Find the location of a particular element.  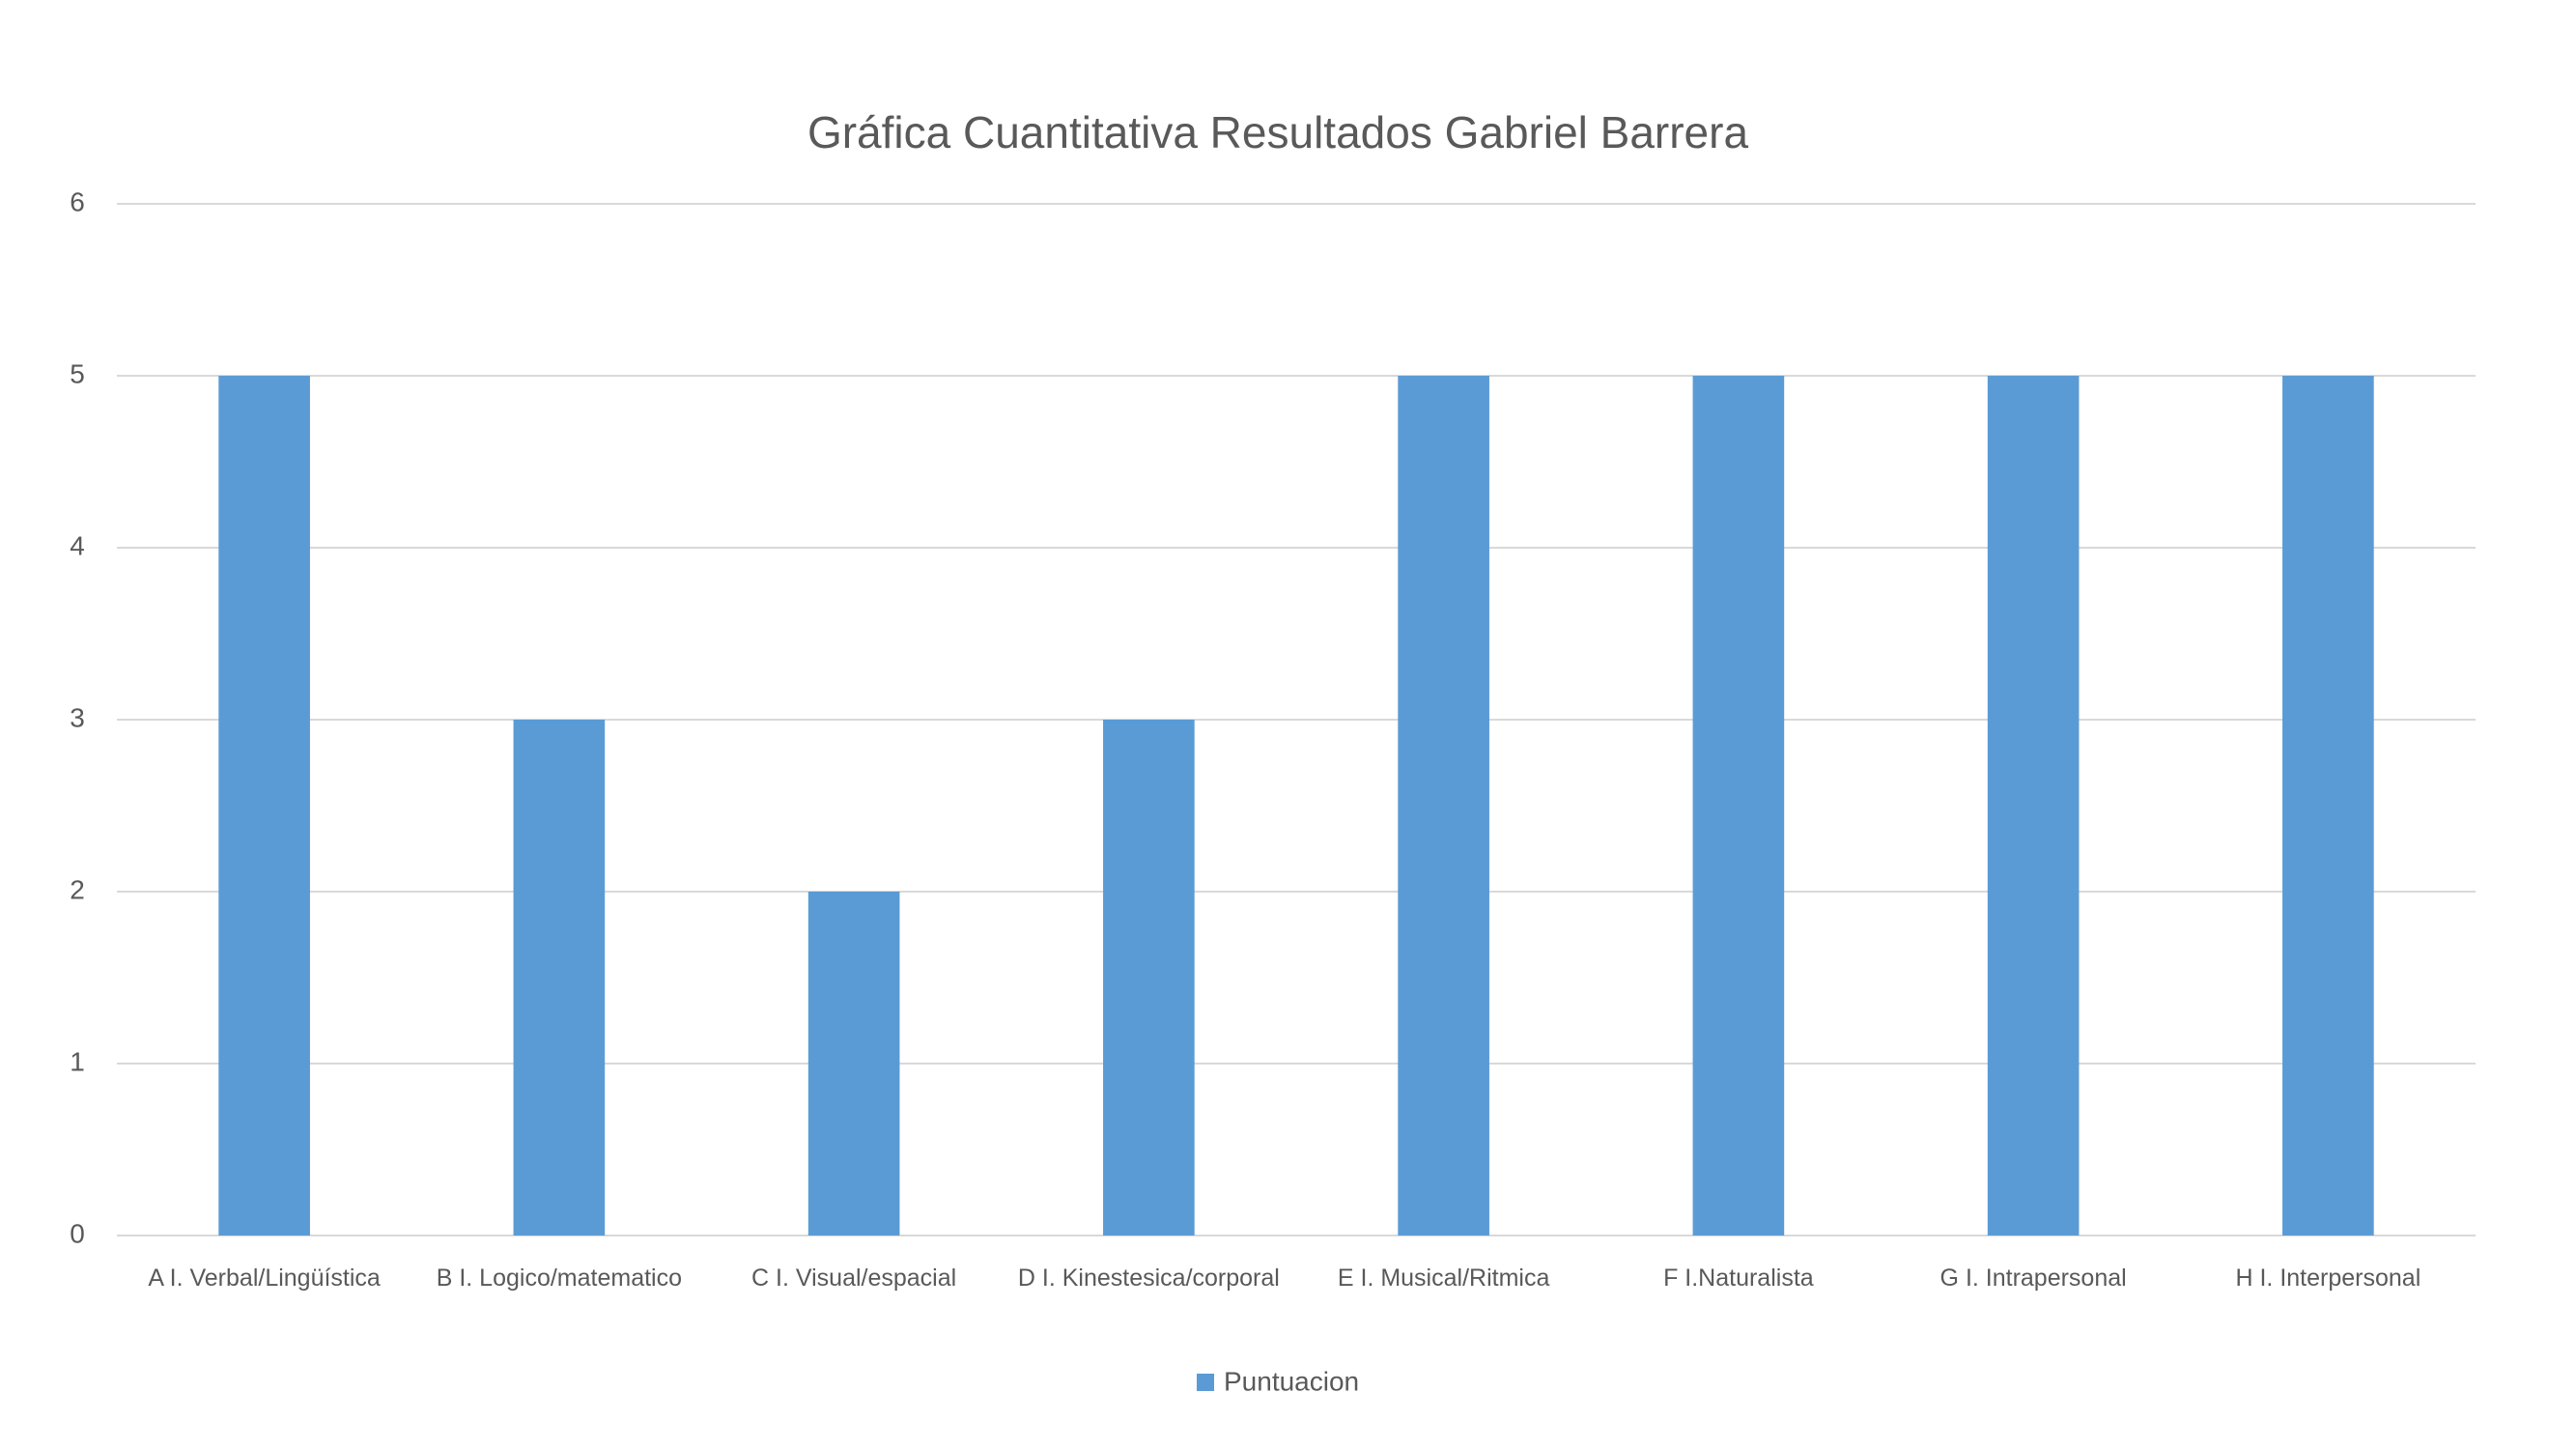

x-tick-label: B I. Logico/matematico is located at coordinates (559, 1278).